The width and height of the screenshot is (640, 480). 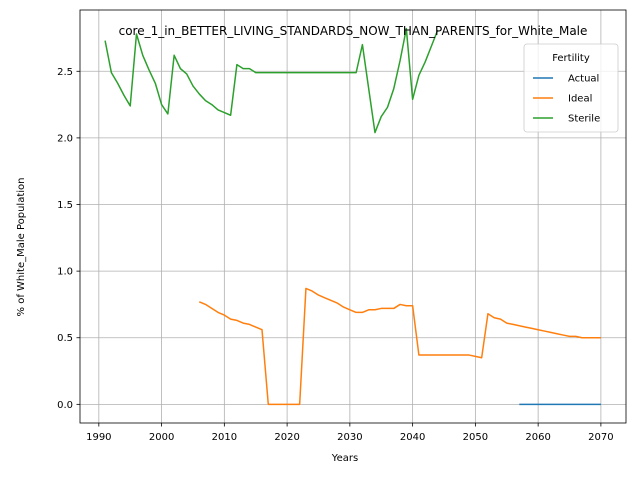 What do you see at coordinates (412, 437) in the screenshot?
I see `x-tick-label: 2040` at bounding box center [412, 437].